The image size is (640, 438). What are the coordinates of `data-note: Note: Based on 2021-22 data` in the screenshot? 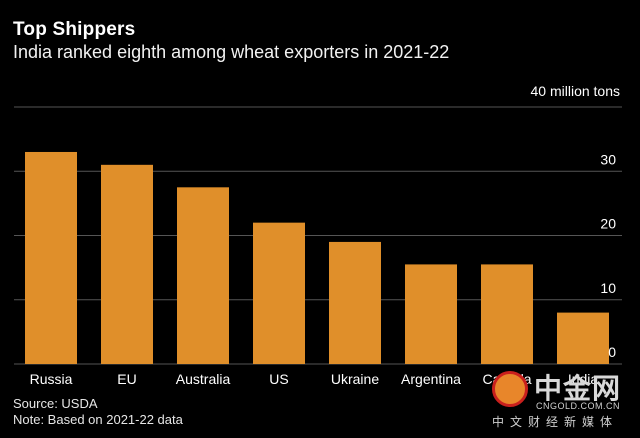 It's located at (98, 419).